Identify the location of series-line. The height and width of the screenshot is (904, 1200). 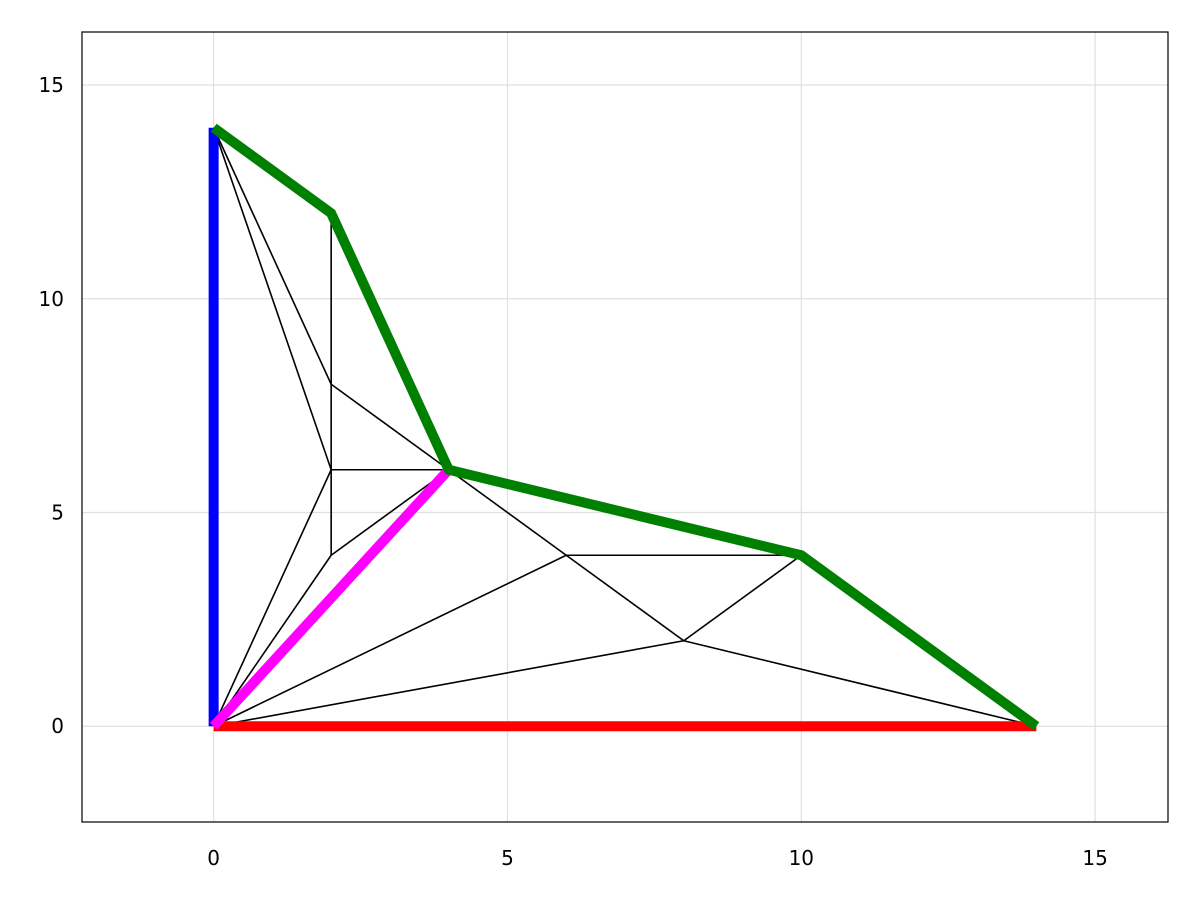
(331, 598).